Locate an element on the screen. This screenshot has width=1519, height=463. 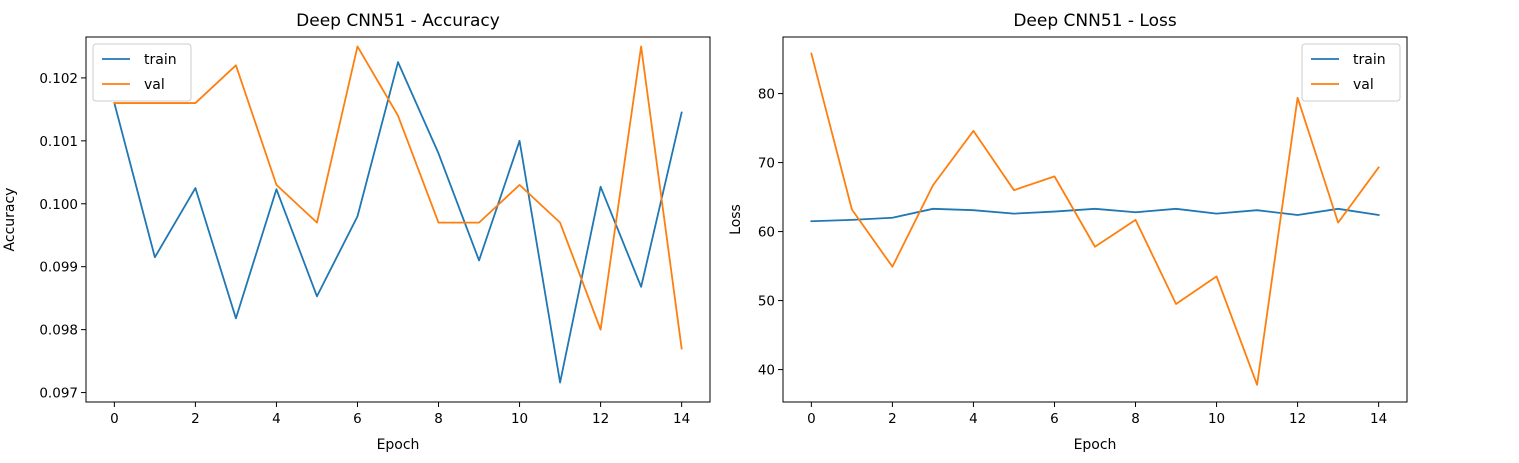
chart-title: Deep CNN51 - Loss is located at coordinates (1095, 21).